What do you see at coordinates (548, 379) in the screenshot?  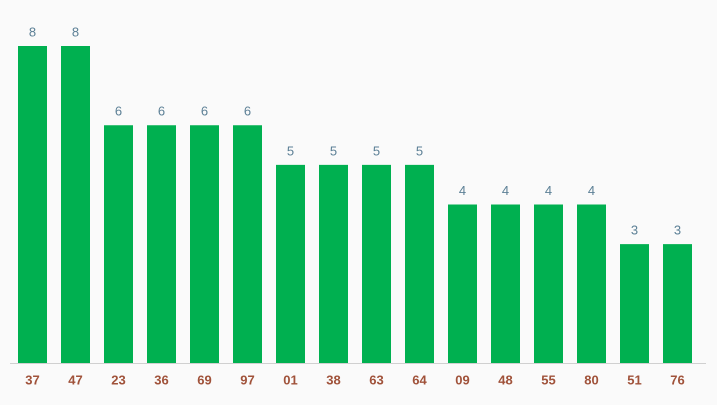 I see `category-label: 55` at bounding box center [548, 379].